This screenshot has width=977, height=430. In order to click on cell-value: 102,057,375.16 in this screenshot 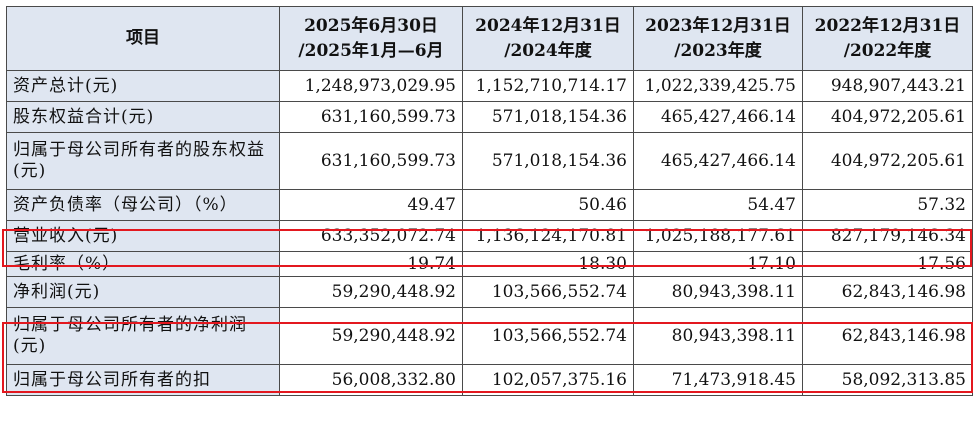, I will do `click(548, 380)`.